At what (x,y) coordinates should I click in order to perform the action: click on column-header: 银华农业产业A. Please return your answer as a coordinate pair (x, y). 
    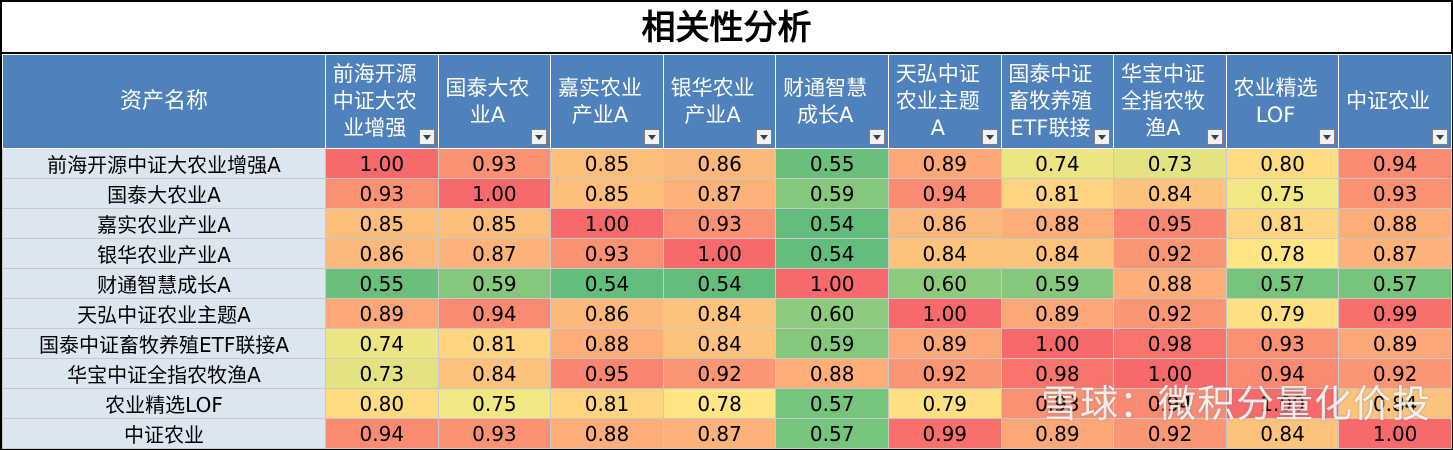
    Looking at the image, I should click on (719, 101).